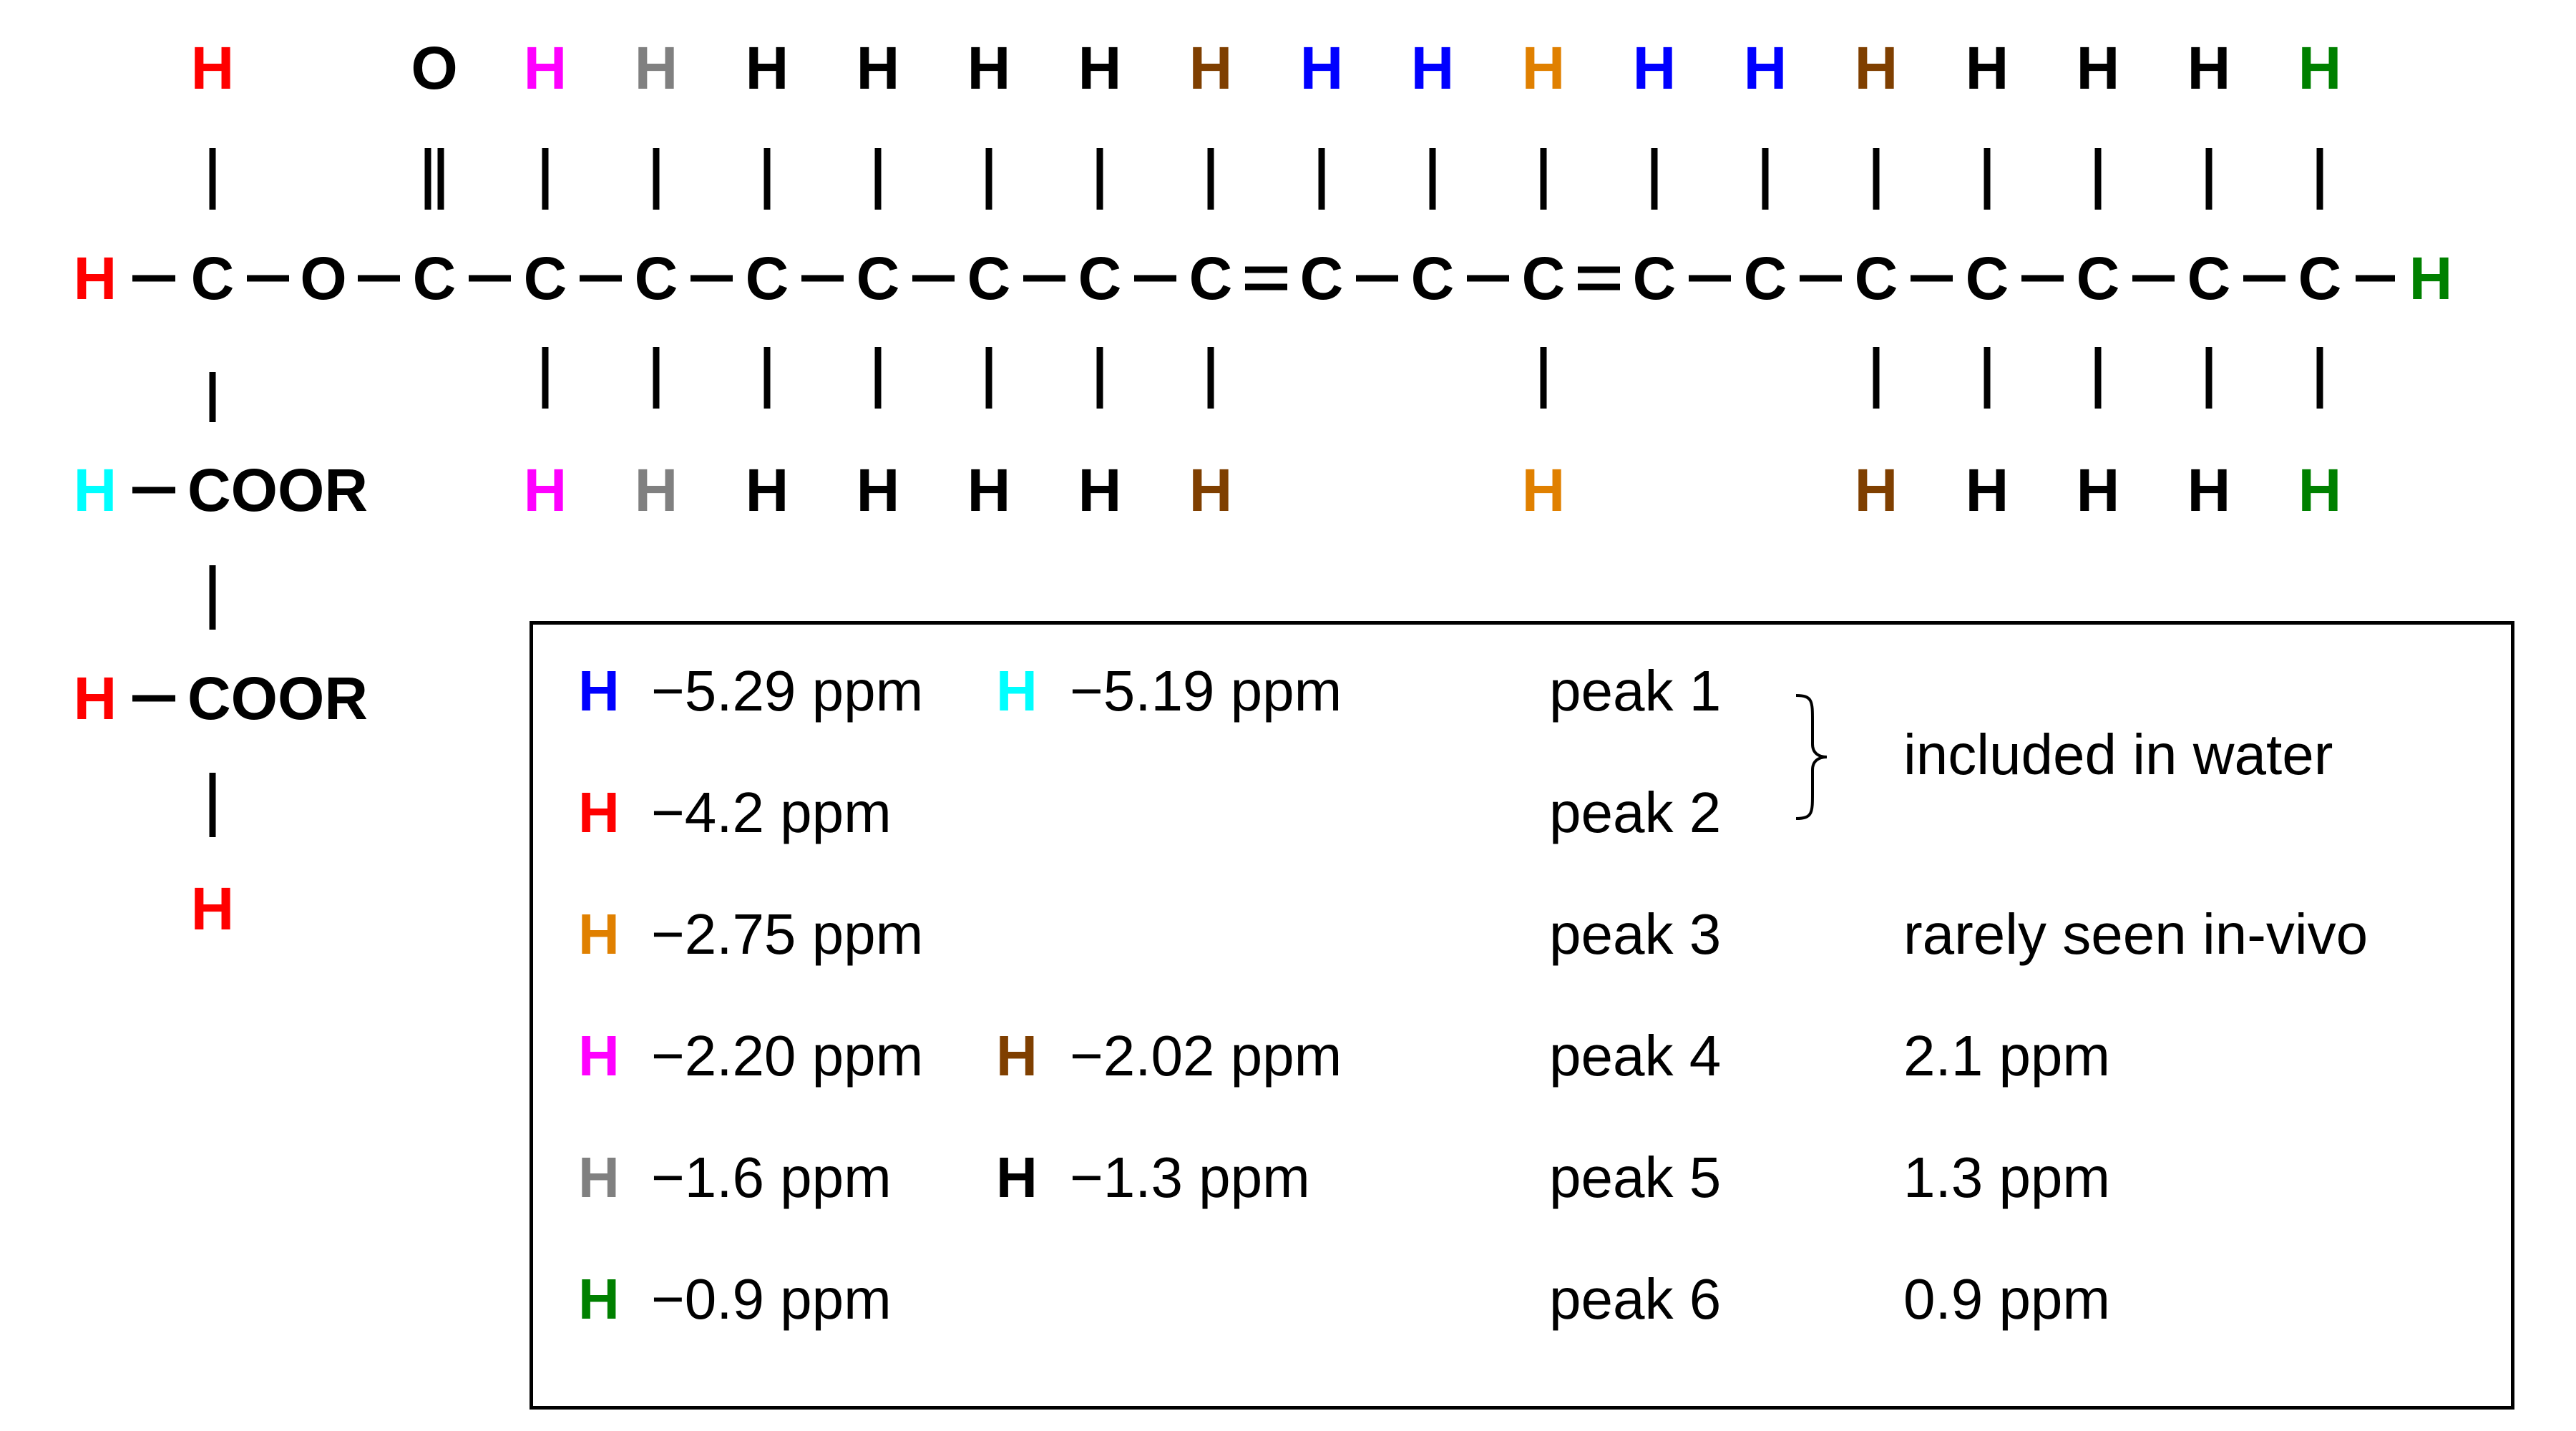  What do you see at coordinates (1206, 691) in the screenshot?
I see `legend-shift: −5.19 ppm` at bounding box center [1206, 691].